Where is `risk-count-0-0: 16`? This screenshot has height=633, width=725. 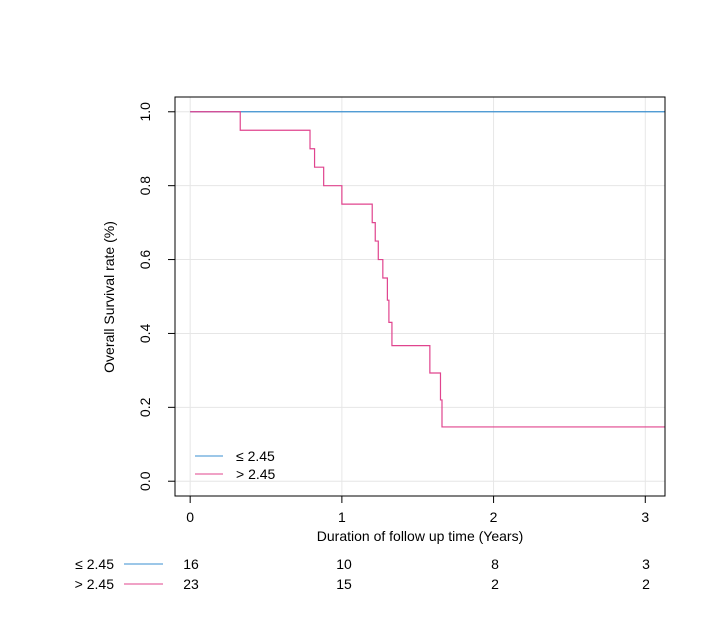
risk-count-0-0: 16 is located at coordinates (191, 564).